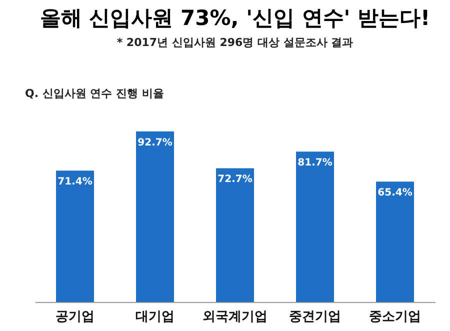 The height and width of the screenshot is (331, 450). Describe the element at coordinates (315, 317) in the screenshot. I see `x-tick-label: 중견기업` at that location.